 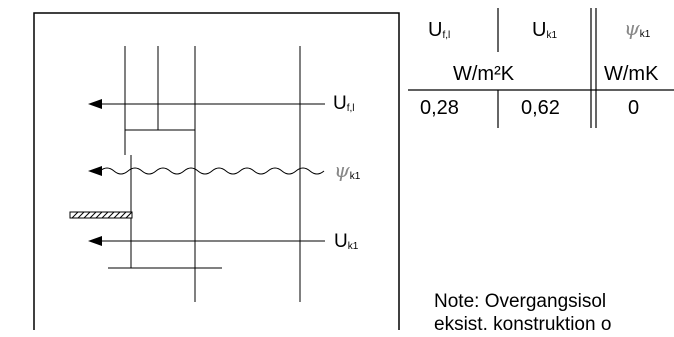 What do you see at coordinates (523, 324) in the screenshot?
I see `note-line-2: eksist. konstruktion o` at bounding box center [523, 324].